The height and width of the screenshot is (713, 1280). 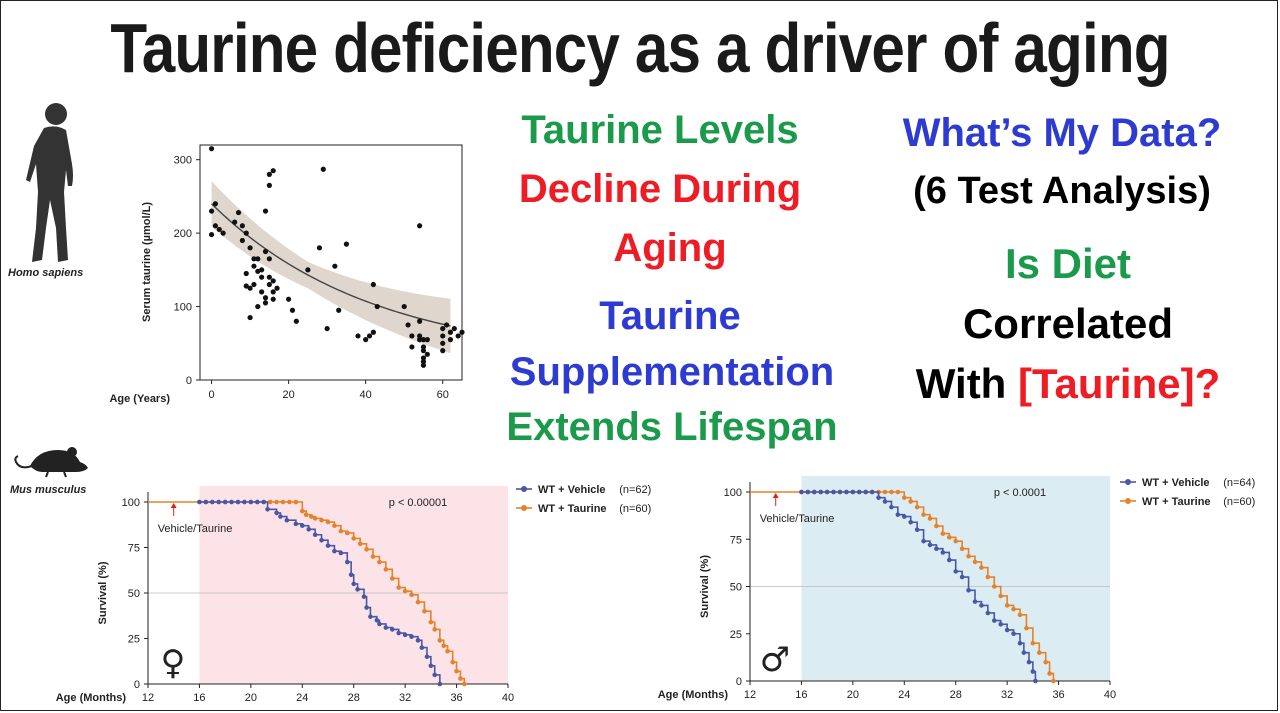 I want to click on x-tick-label: 32, so click(x=405, y=698).